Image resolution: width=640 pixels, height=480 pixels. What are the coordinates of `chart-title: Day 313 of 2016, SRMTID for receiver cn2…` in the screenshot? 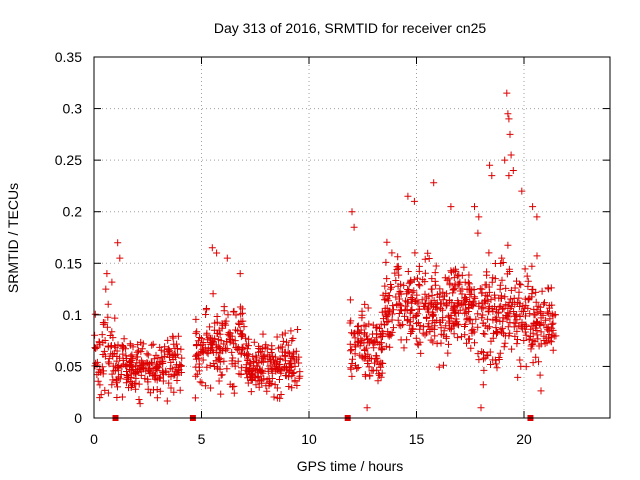 It's located at (350, 28).